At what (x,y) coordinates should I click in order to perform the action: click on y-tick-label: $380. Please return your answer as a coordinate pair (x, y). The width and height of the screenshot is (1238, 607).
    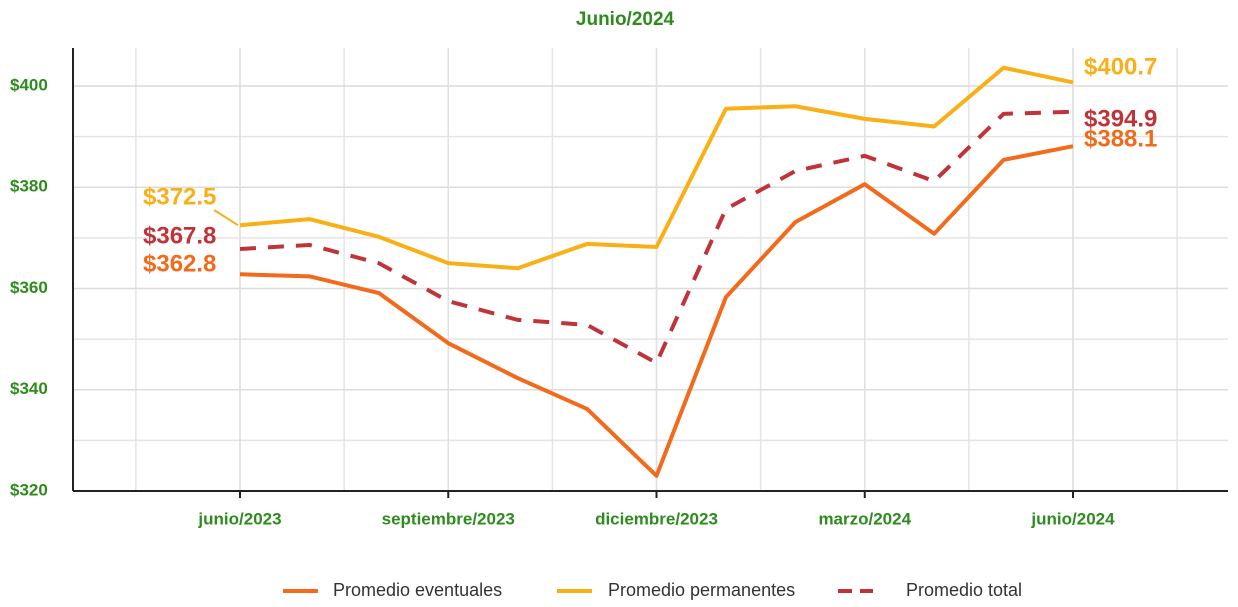
    Looking at the image, I should click on (29, 186).